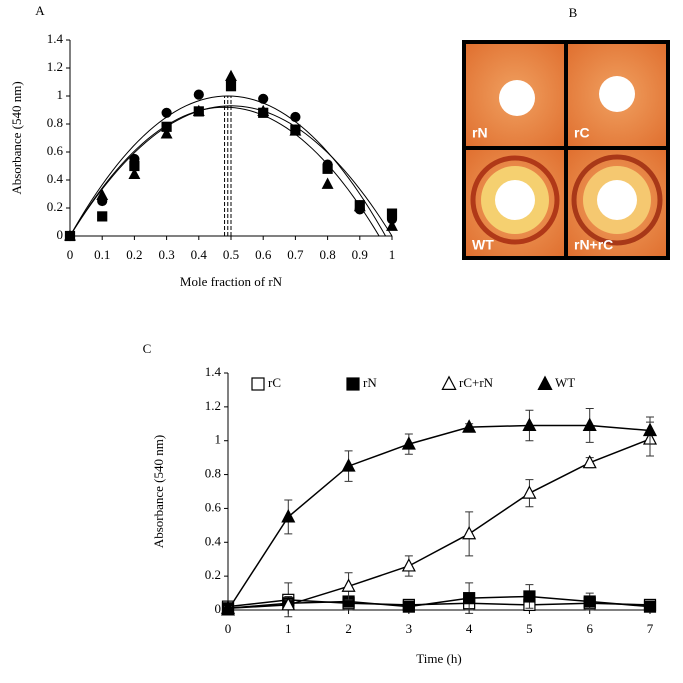 This screenshot has height=683, width=683. Describe the element at coordinates (476, 382) in the screenshot. I see `legend-label: rC+rN` at that location.